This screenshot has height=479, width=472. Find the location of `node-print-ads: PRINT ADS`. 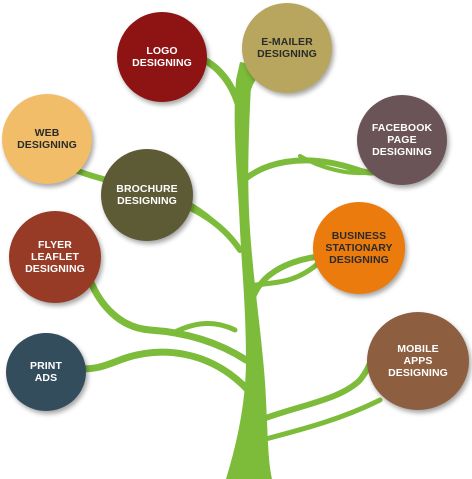

node-print-ads: PRINT ADS is located at coordinates (46, 372).